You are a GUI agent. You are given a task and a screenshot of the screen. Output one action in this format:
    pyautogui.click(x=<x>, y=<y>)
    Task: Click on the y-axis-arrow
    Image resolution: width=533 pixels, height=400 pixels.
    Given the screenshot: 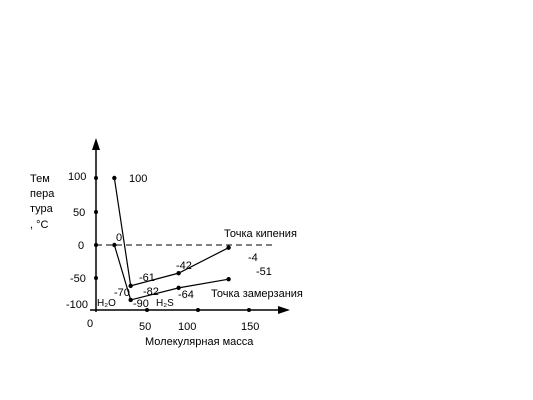 What is the action you would take?
    pyautogui.click(x=96, y=144)
    